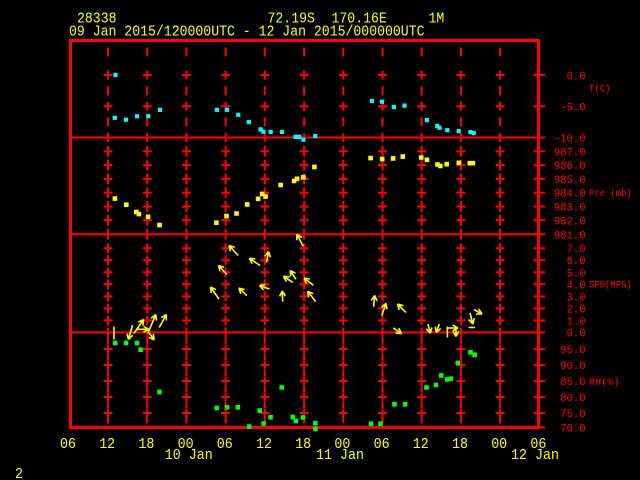 This screenshot has height=480, width=640. Describe the element at coordinates (610, 194) in the screenshot. I see `svg-text: Pre (mb)` at that location.